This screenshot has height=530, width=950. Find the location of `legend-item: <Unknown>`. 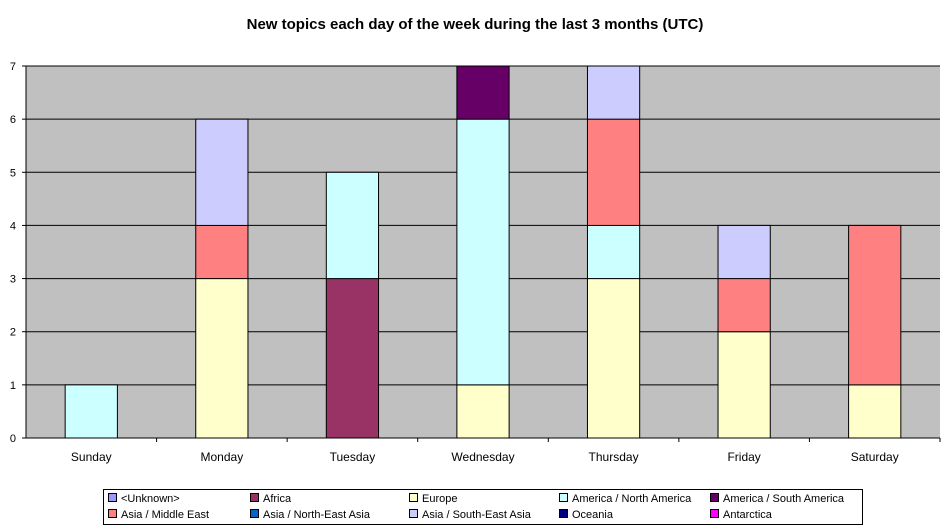

legend-item: <Unknown> is located at coordinates (144, 499).